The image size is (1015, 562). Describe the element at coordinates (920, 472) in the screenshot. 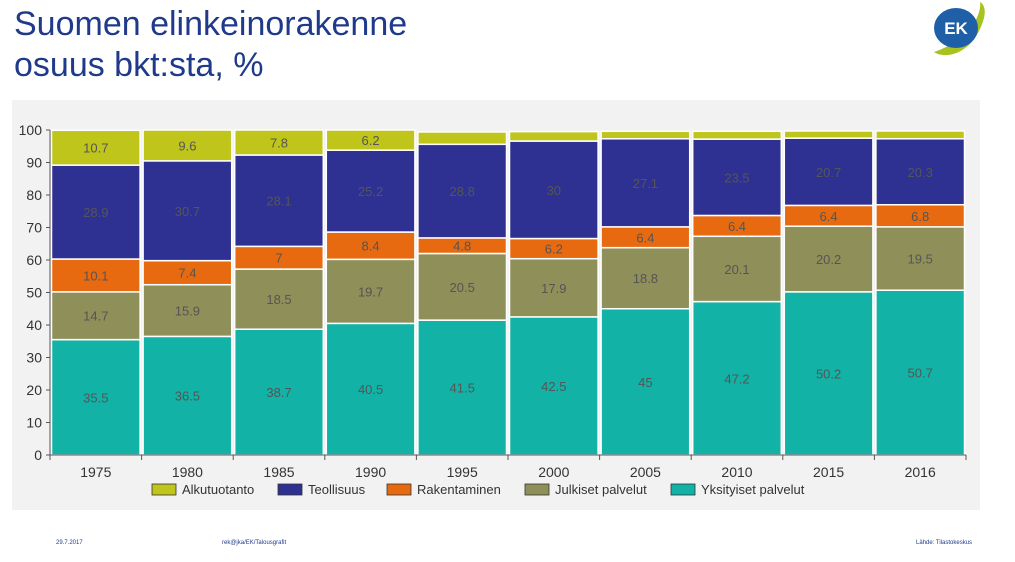

I see `x-tick-label: 2016` at that location.